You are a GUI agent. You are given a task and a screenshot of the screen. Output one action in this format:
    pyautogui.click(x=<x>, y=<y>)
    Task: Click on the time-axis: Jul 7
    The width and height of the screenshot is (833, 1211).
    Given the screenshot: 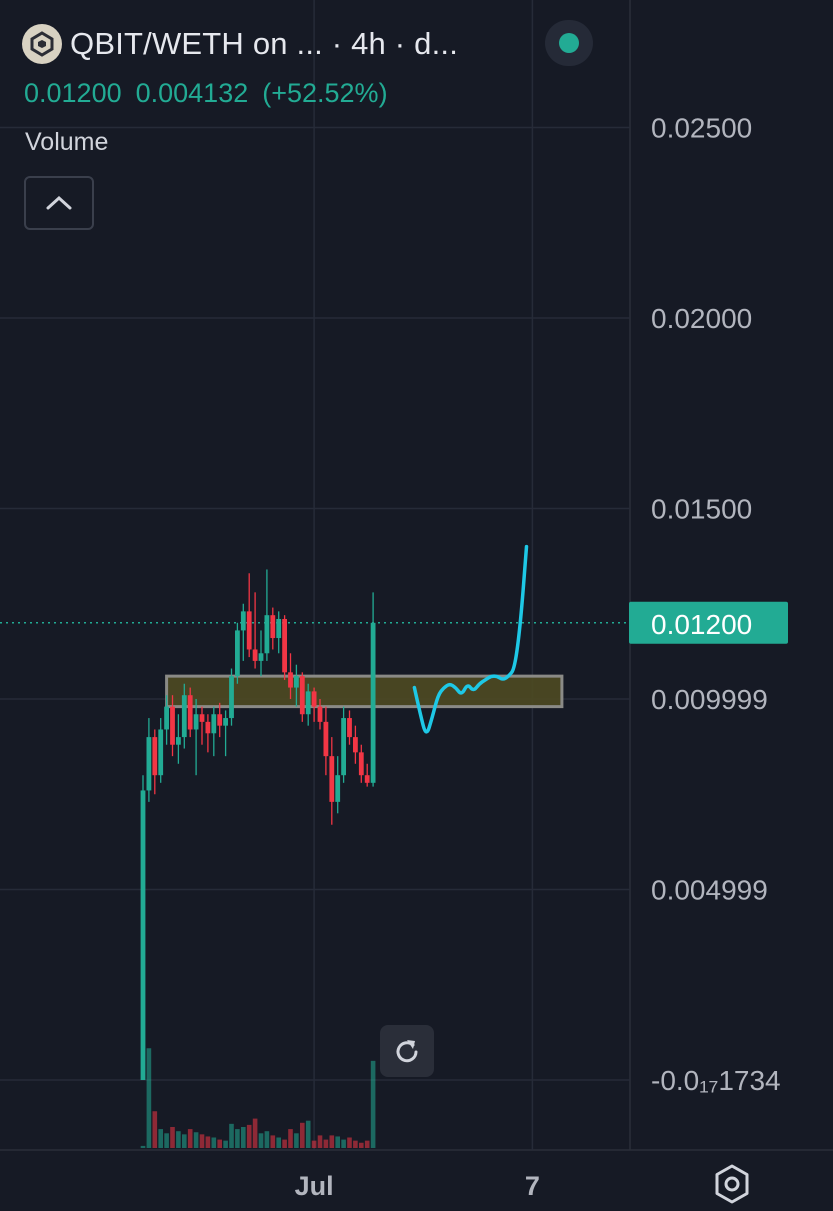 What is the action you would take?
    pyautogui.click(x=417, y=1185)
    